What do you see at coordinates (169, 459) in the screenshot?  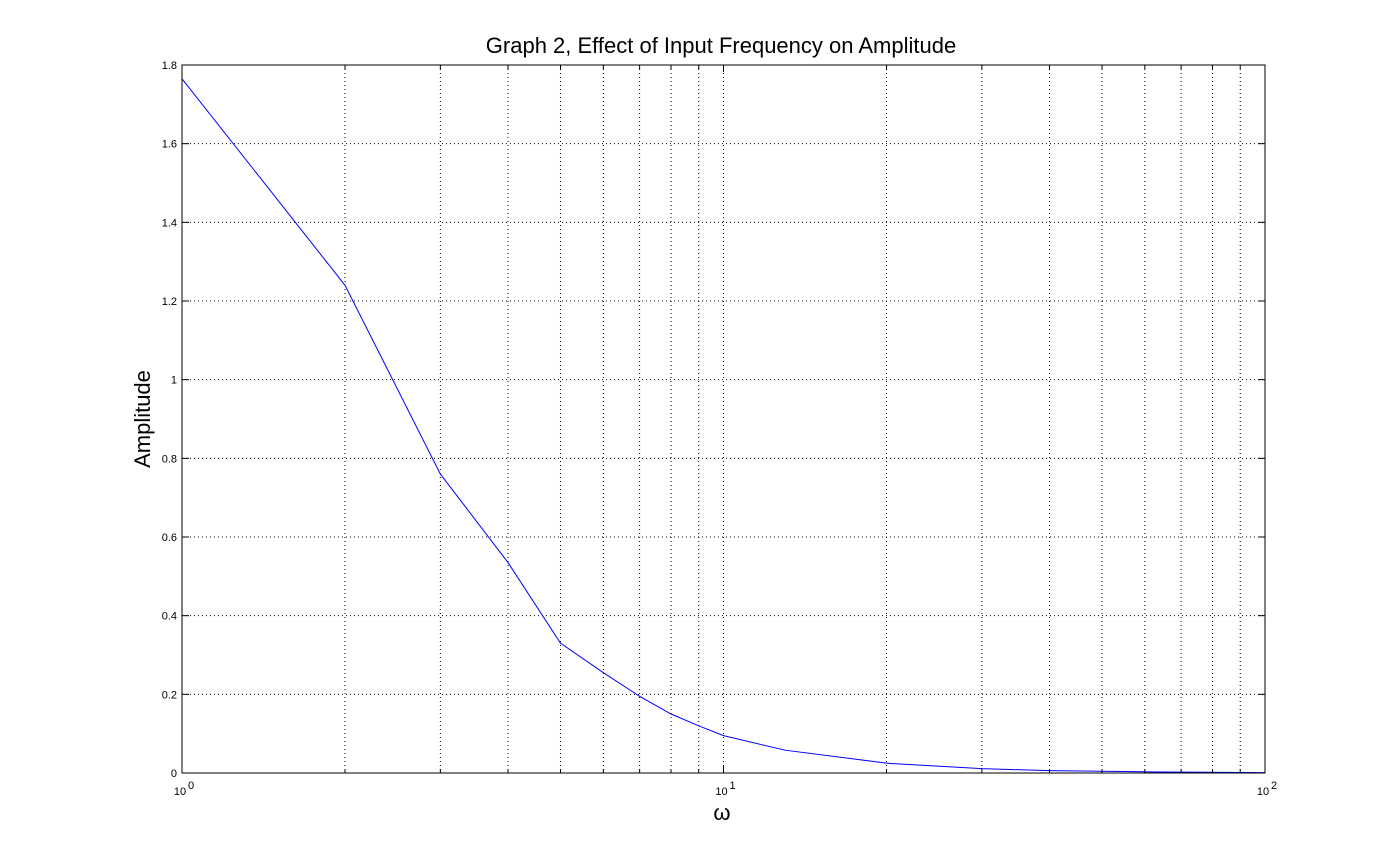 I see `y-tick-label: 0.8` at bounding box center [169, 459].